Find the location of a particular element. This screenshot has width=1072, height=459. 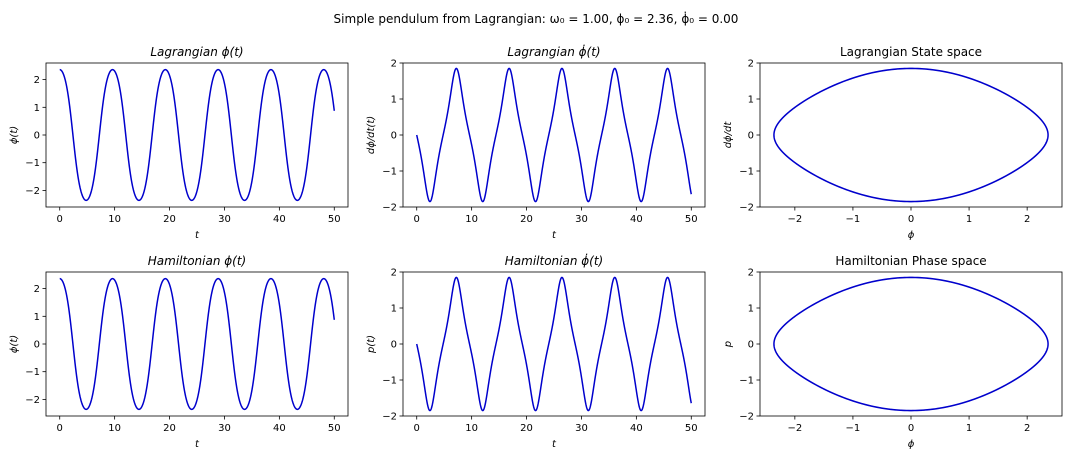

series-line-lag-phidot is located at coordinates (554, 135).